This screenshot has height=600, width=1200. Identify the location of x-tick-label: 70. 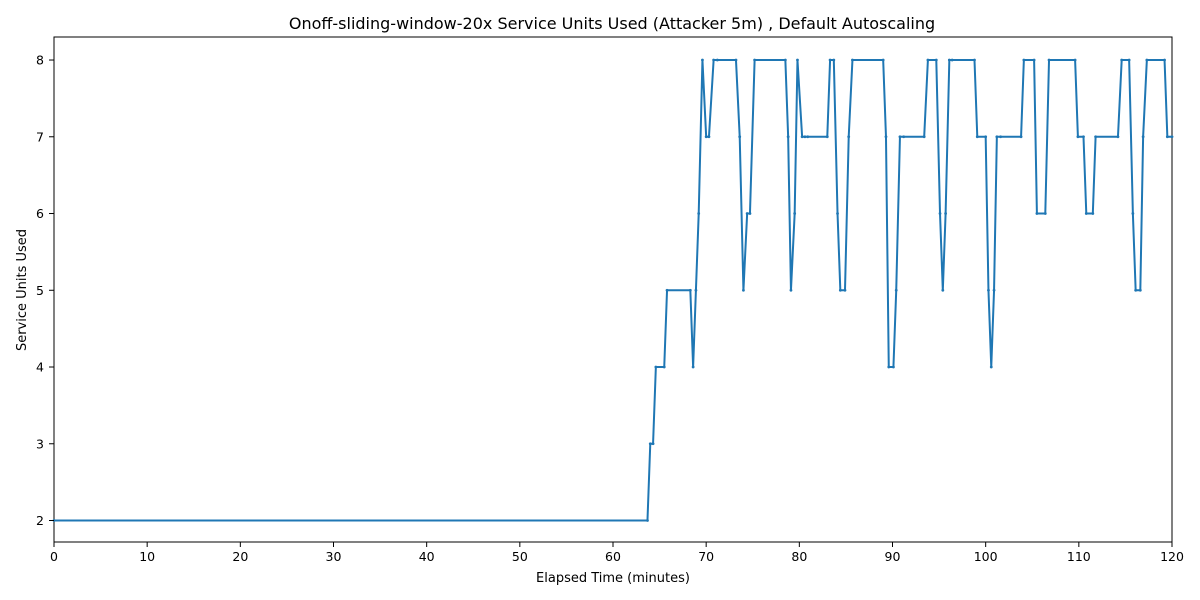
(706, 556).